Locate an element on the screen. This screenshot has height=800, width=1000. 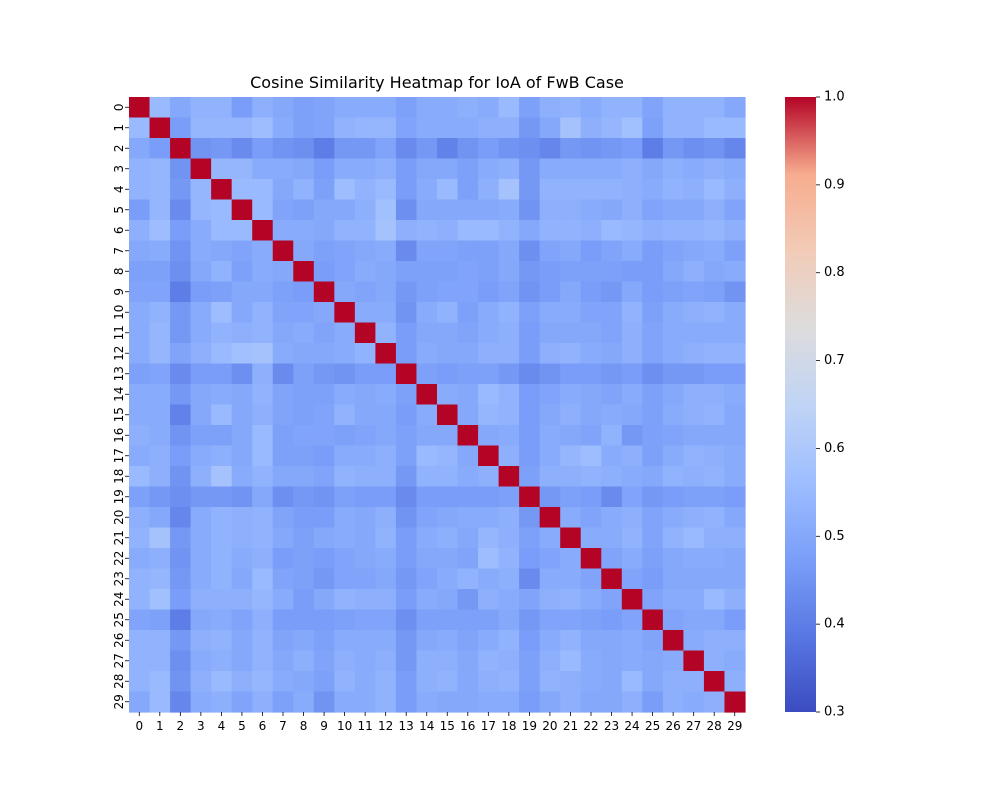
y-tick-label: 4 is located at coordinates (119, 189).